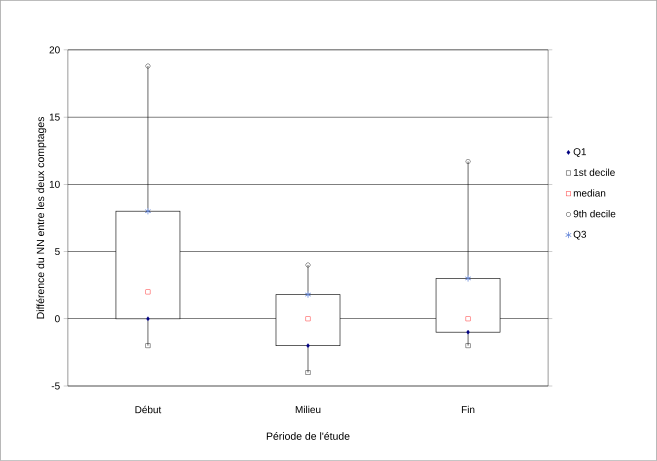 The image size is (657, 461). What do you see at coordinates (308, 410) in the screenshot?
I see `x-tick-label: Milieu` at bounding box center [308, 410].